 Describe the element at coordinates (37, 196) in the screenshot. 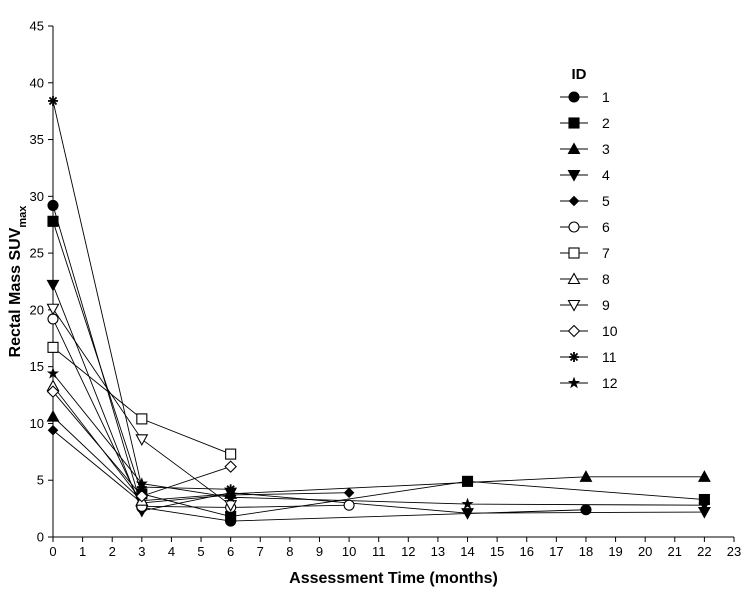

I see `y-tick-label: 30` at that location.